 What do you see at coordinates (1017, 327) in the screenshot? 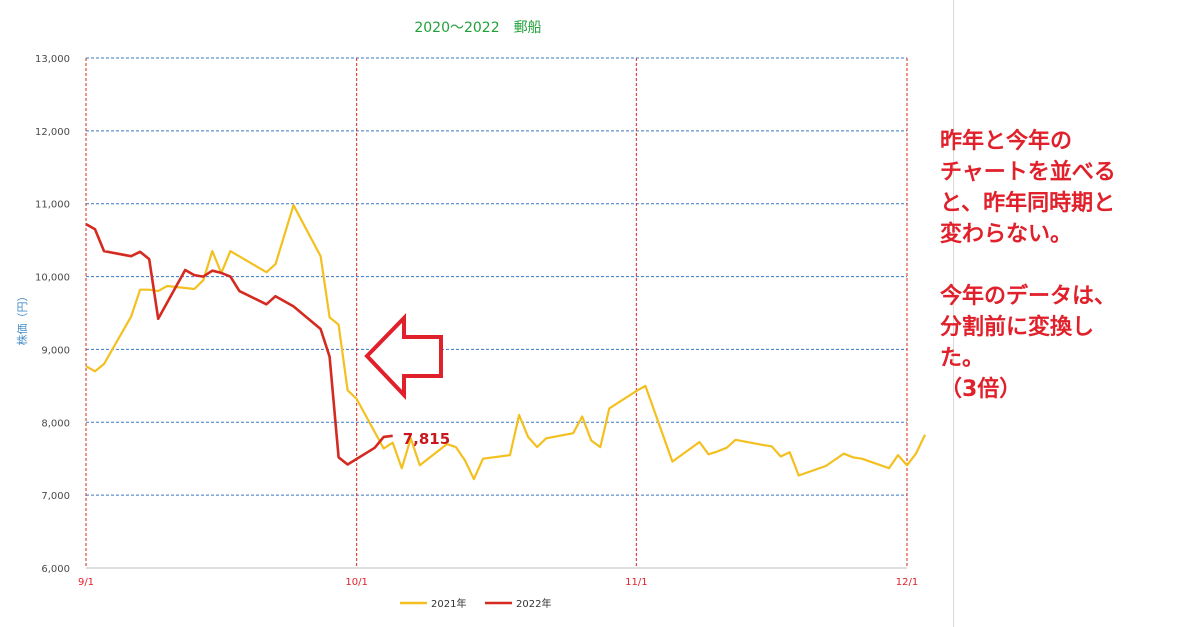
I see `note-line: 分割前に変換し` at bounding box center [1017, 327].